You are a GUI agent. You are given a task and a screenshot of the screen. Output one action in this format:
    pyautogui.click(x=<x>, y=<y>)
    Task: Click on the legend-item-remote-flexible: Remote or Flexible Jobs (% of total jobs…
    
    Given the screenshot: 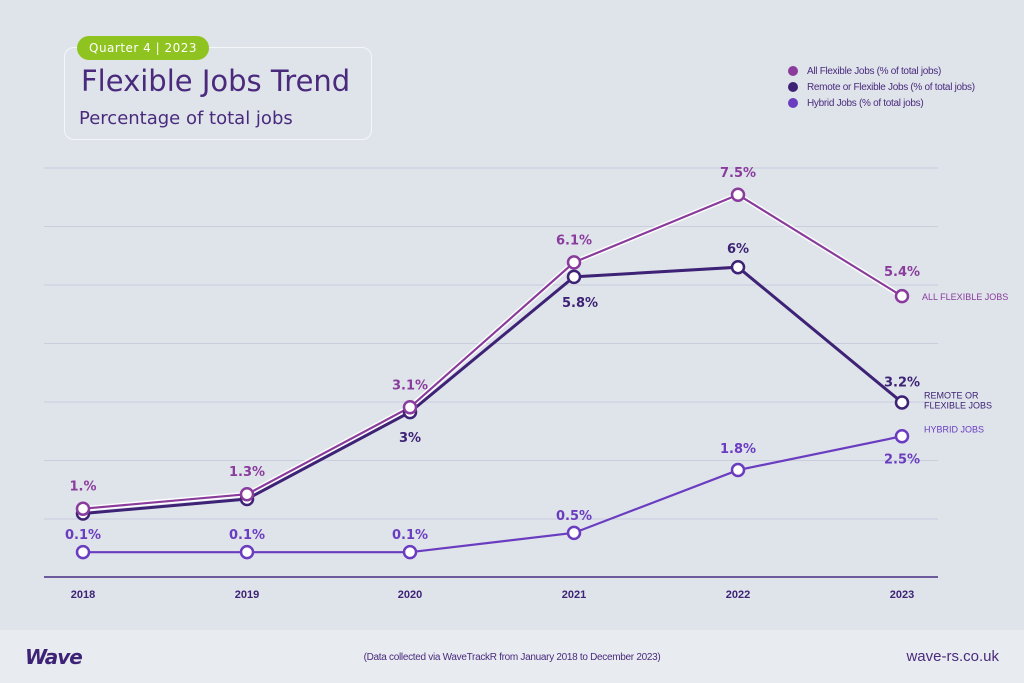 What is the action you would take?
    pyautogui.click(x=881, y=87)
    